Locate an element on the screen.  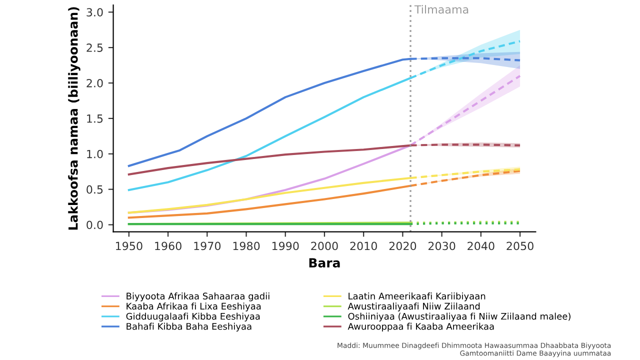
y-tick-label: 1.0 is located at coordinates (95, 154).